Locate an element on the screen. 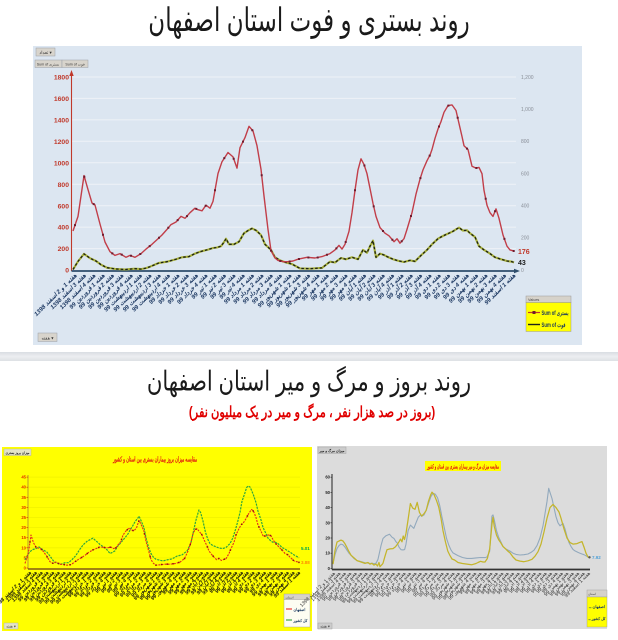 The width and height of the screenshot is (618, 640). svg-text: 5 is located at coordinates (25, 557).